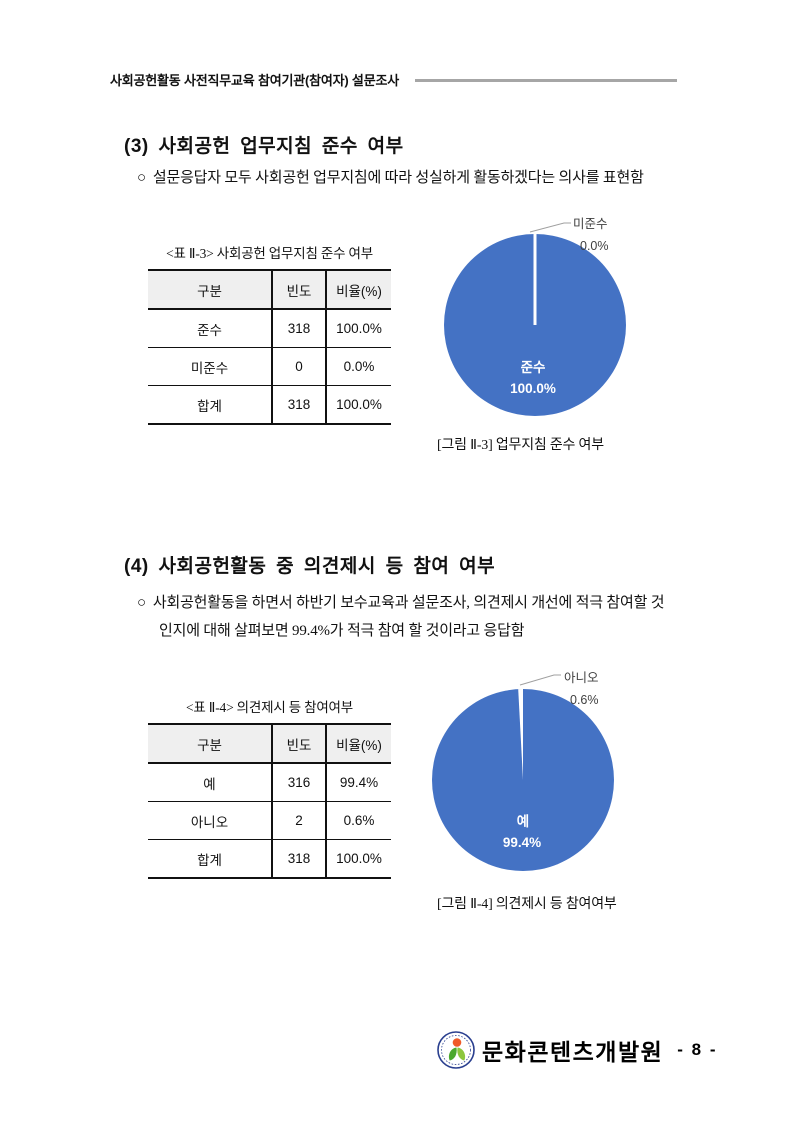 This screenshot has width=793, height=1121. I want to click on callout-label: 아니오, so click(581, 678).